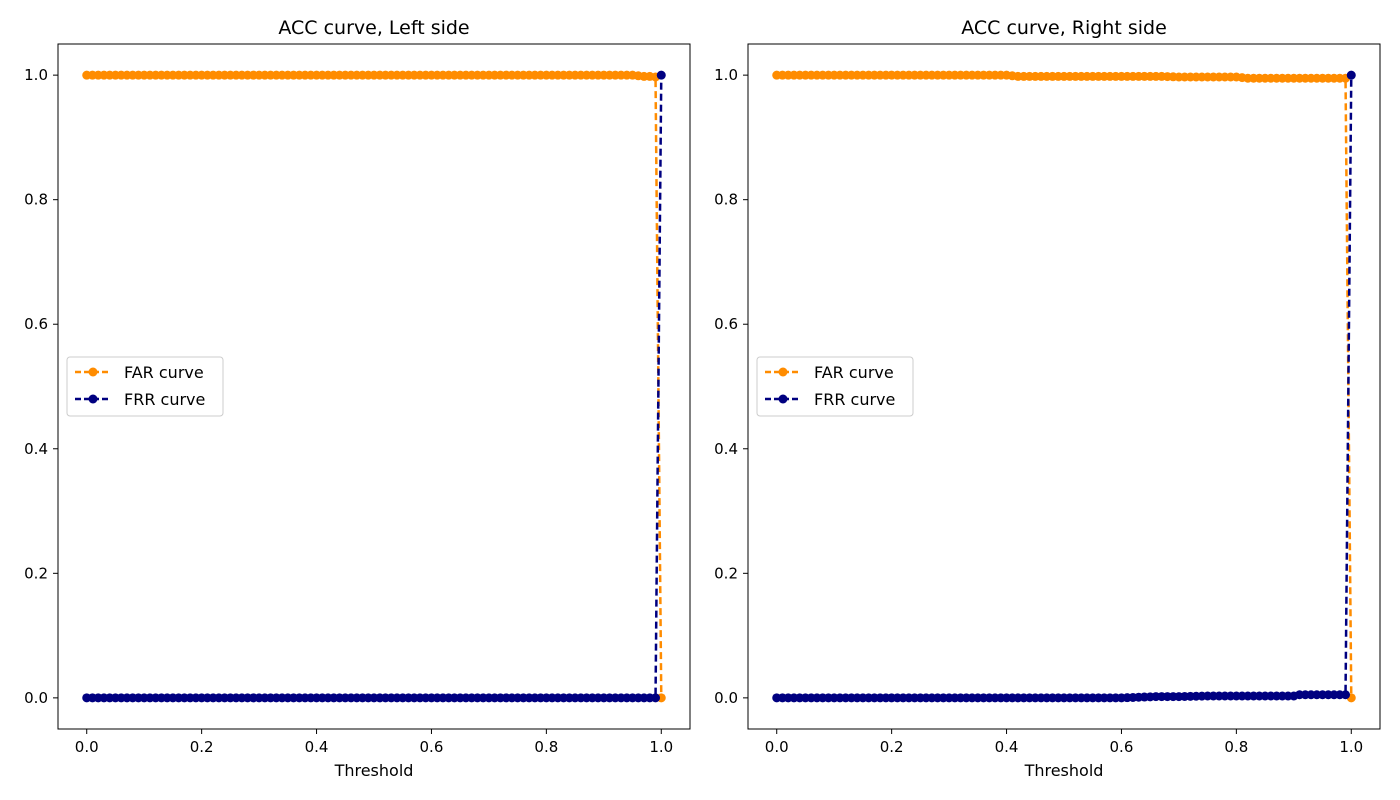 The image size is (1400, 800). What do you see at coordinates (892, 747) in the screenshot?
I see `right-x-tick-label: 0.2` at bounding box center [892, 747].